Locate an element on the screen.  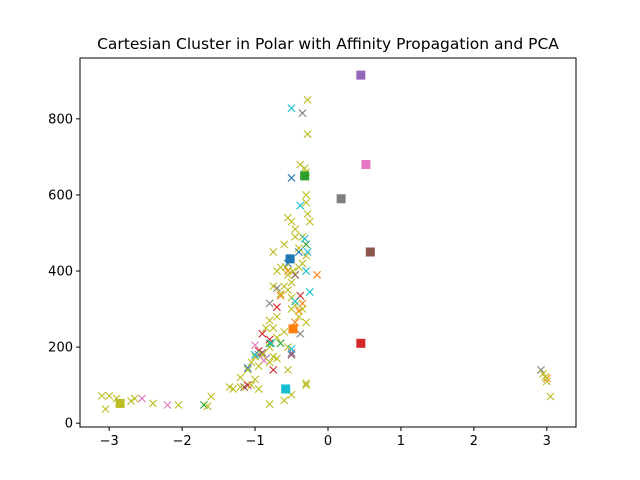
x-tick-label: −3 is located at coordinates (109, 441).